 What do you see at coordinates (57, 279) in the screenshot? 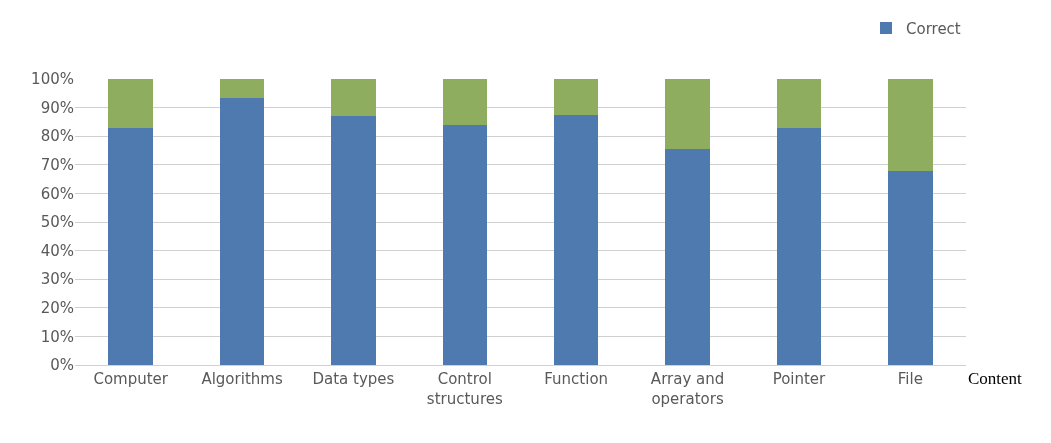
I see `y-tick-label: 30%` at bounding box center [57, 279].